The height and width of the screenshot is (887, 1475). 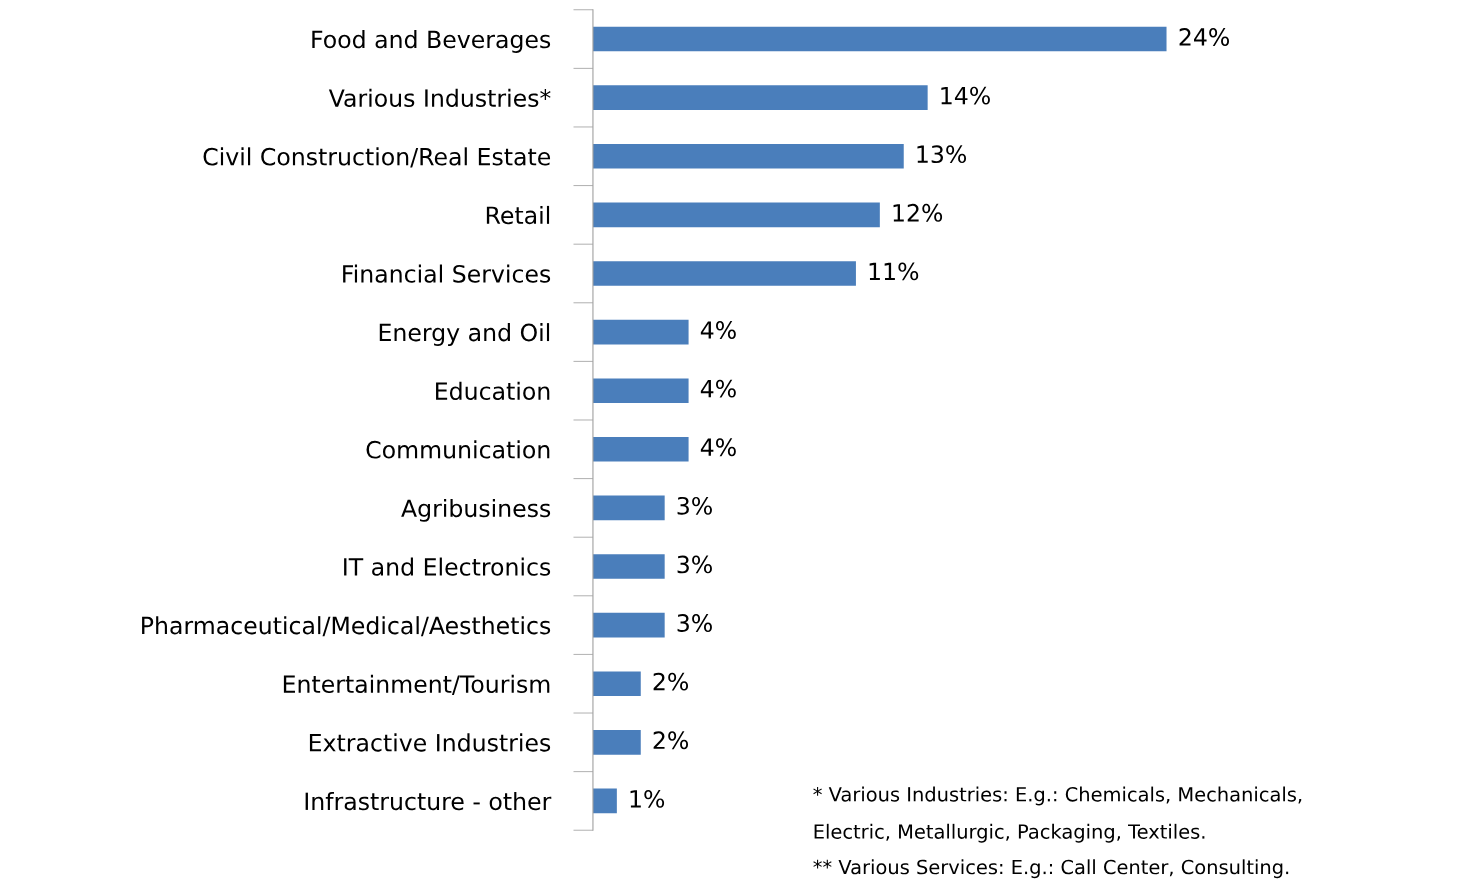 I want to click on text: ** Various Services: E.g.: Call Center, Consulting., so click(x=1051, y=869).